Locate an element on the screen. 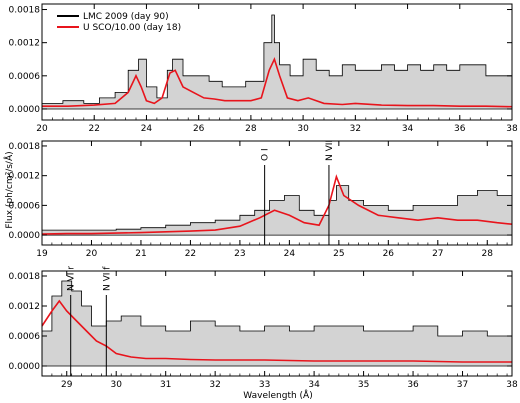 Image resolution: width=520 pixels, height=403 pixels. x-tick-label: 25 is located at coordinates (338, 254).